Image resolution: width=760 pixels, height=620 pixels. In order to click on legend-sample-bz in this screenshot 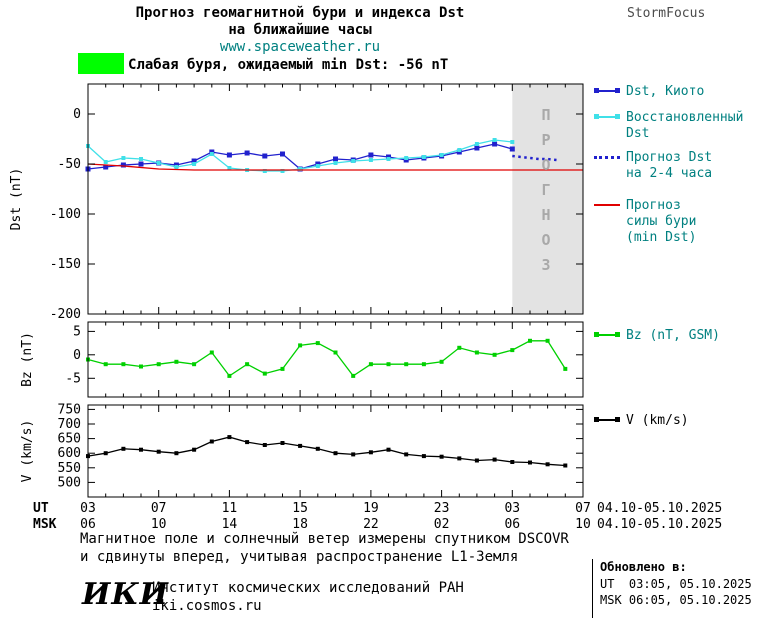, I will do `click(607, 335)`.